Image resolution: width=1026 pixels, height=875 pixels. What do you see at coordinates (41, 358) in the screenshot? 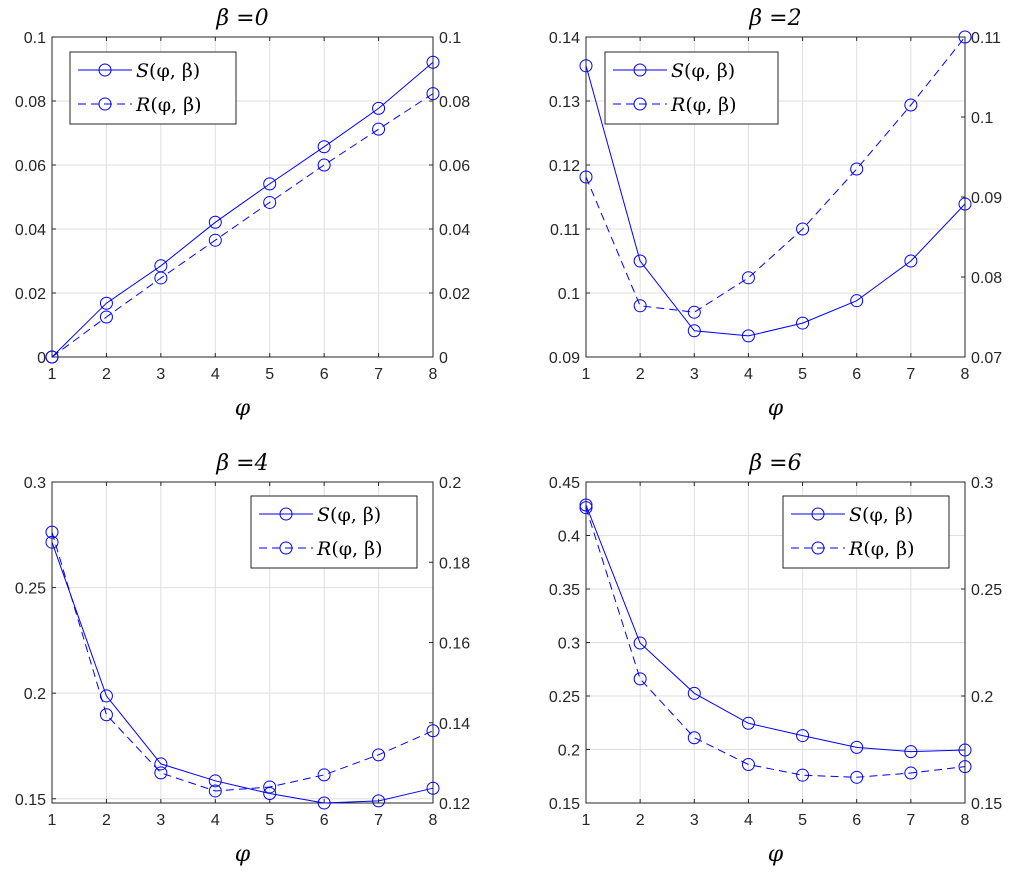
I see `y-left-tick-label: 0` at bounding box center [41, 358].